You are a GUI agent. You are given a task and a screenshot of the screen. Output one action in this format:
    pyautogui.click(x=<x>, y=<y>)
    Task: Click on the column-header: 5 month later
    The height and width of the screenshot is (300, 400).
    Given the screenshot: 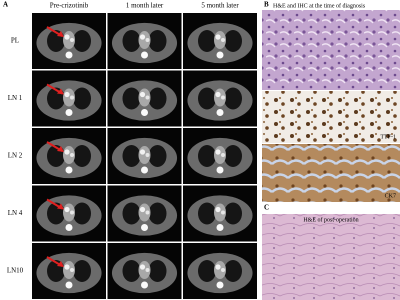 What is the action you would take?
    pyautogui.click(x=220, y=6)
    